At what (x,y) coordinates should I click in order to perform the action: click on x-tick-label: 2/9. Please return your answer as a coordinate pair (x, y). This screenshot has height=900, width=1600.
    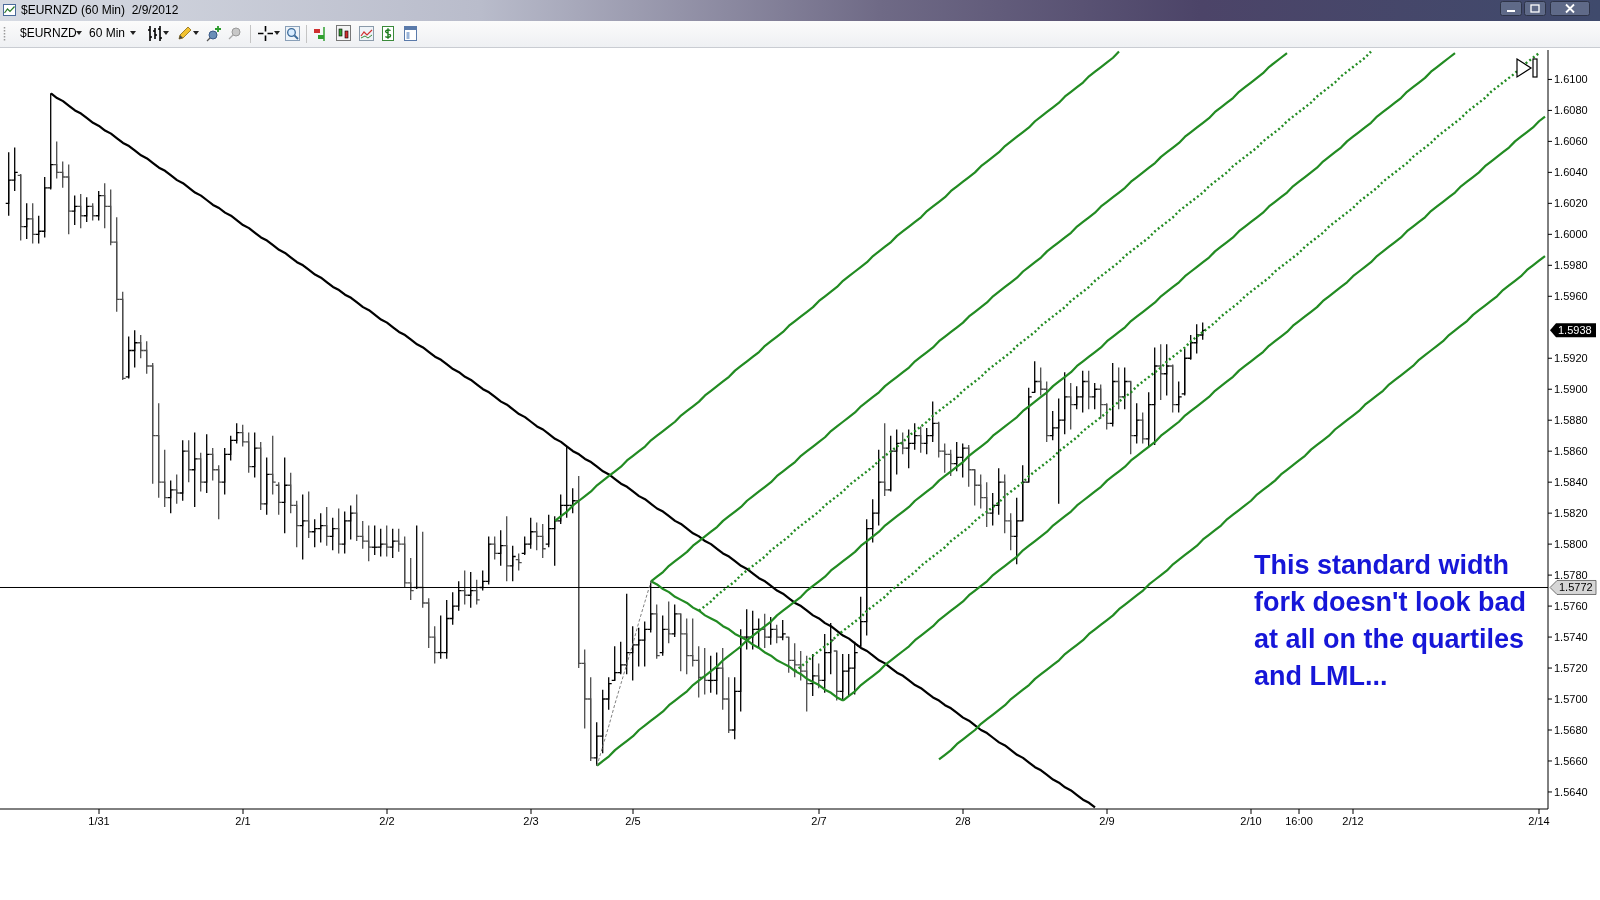
    Looking at the image, I should click on (1107, 821).